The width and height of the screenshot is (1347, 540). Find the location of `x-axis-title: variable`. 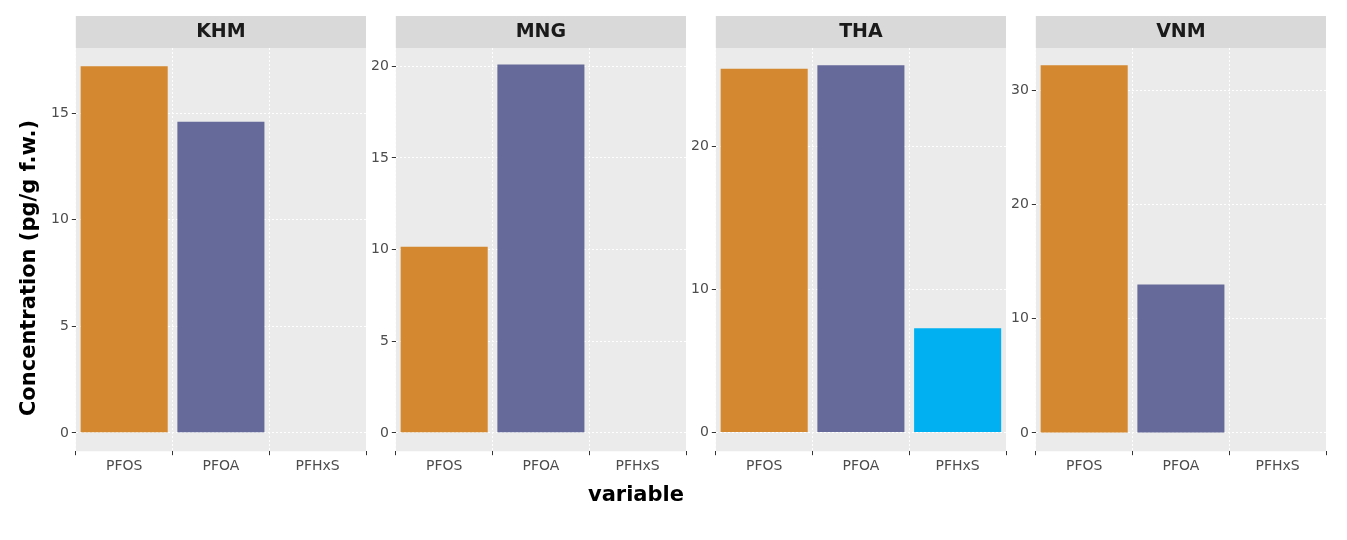

x-axis-title: variable is located at coordinates (635, 494).